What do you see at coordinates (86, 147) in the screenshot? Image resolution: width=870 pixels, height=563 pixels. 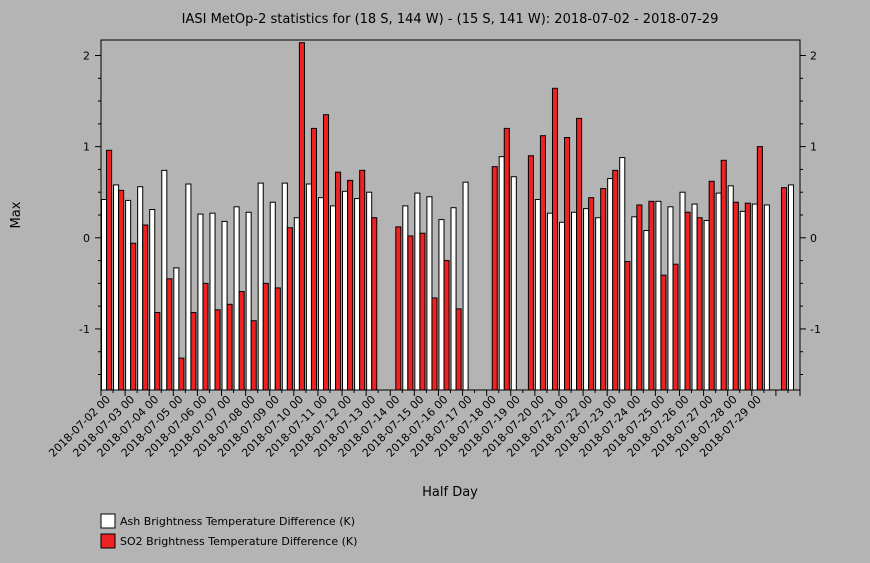 I see `y-tick-label-left: 1` at bounding box center [86, 147].